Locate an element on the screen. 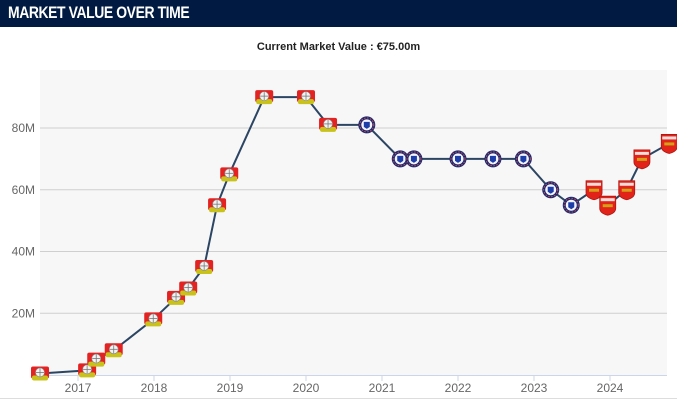  x-tick-label: 2024 is located at coordinates (610, 388).